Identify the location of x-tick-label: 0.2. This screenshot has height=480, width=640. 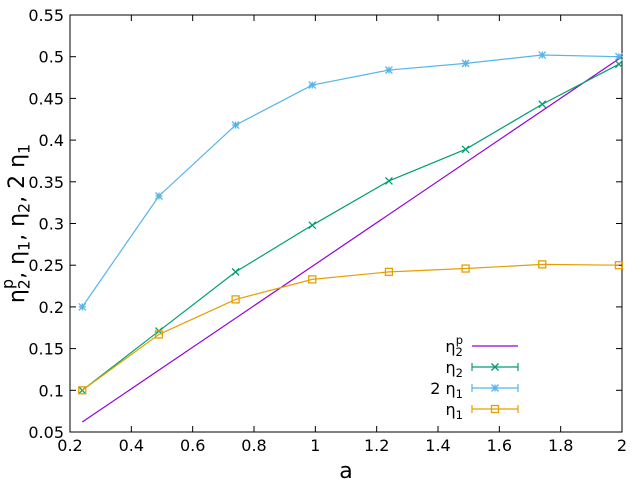
(69, 445).